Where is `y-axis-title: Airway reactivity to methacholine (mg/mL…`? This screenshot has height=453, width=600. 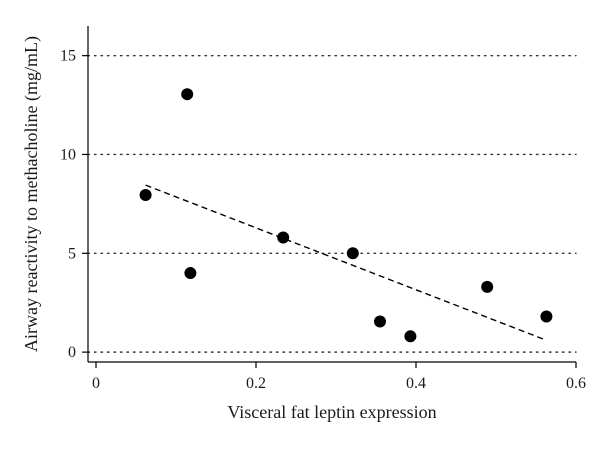 y-axis-title: Airway reactivity to methacholine (mg/mL… is located at coordinates (31, 194).